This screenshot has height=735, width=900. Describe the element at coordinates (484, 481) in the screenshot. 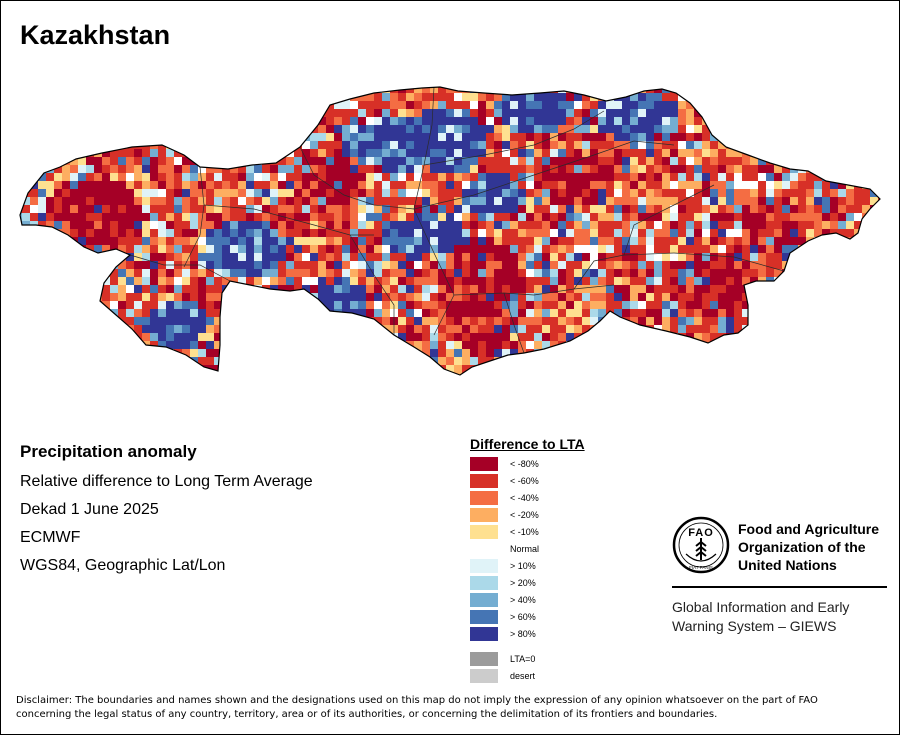

I see `legend-swatch` at that location.